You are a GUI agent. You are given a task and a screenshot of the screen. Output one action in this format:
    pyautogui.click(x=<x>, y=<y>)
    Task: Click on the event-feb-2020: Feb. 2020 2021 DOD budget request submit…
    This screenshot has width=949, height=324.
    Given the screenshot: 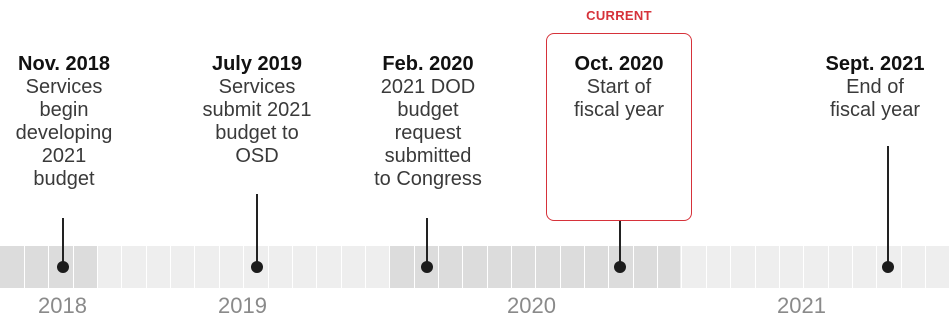 What is the action you would take?
    pyautogui.click(x=428, y=122)
    